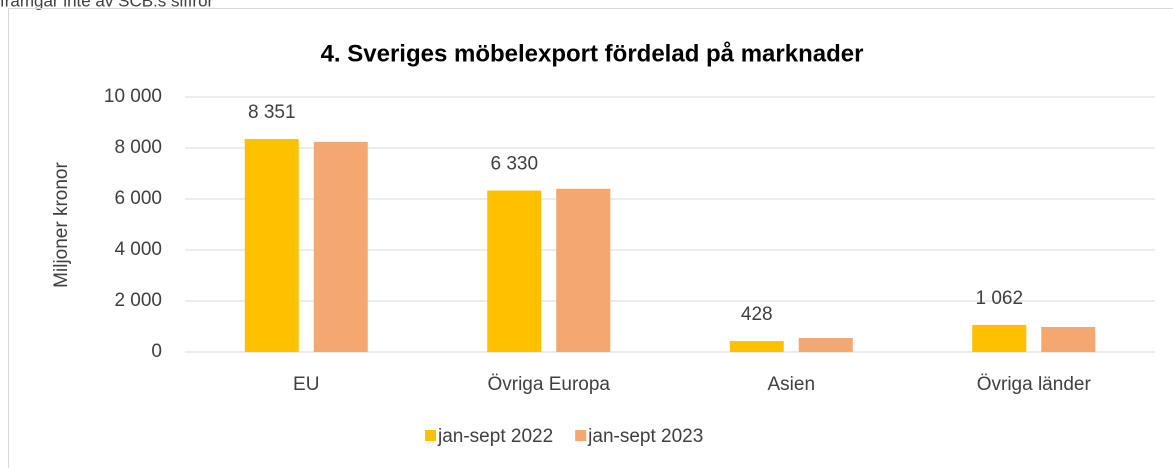  Describe the element at coordinates (61, 225) in the screenshot. I see `y-axis-label: Miljoner kronor` at that location.